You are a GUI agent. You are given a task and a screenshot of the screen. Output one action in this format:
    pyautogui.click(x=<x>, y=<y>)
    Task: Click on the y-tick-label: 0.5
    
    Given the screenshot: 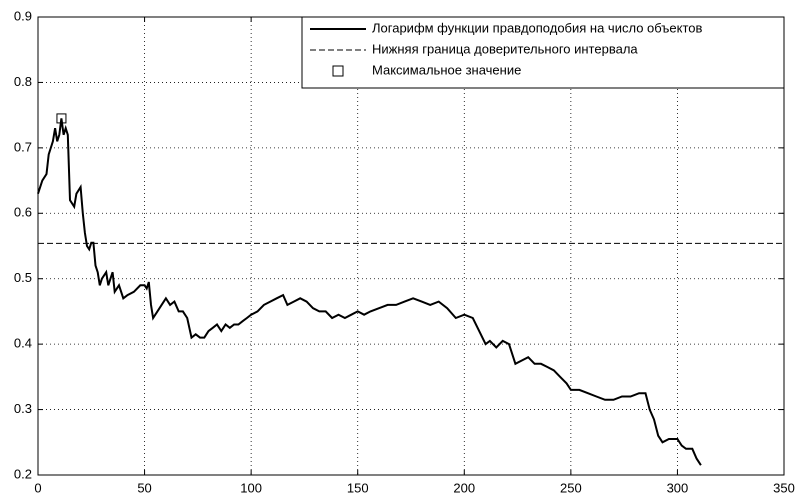 What is the action you would take?
    pyautogui.click(x=23, y=277)
    